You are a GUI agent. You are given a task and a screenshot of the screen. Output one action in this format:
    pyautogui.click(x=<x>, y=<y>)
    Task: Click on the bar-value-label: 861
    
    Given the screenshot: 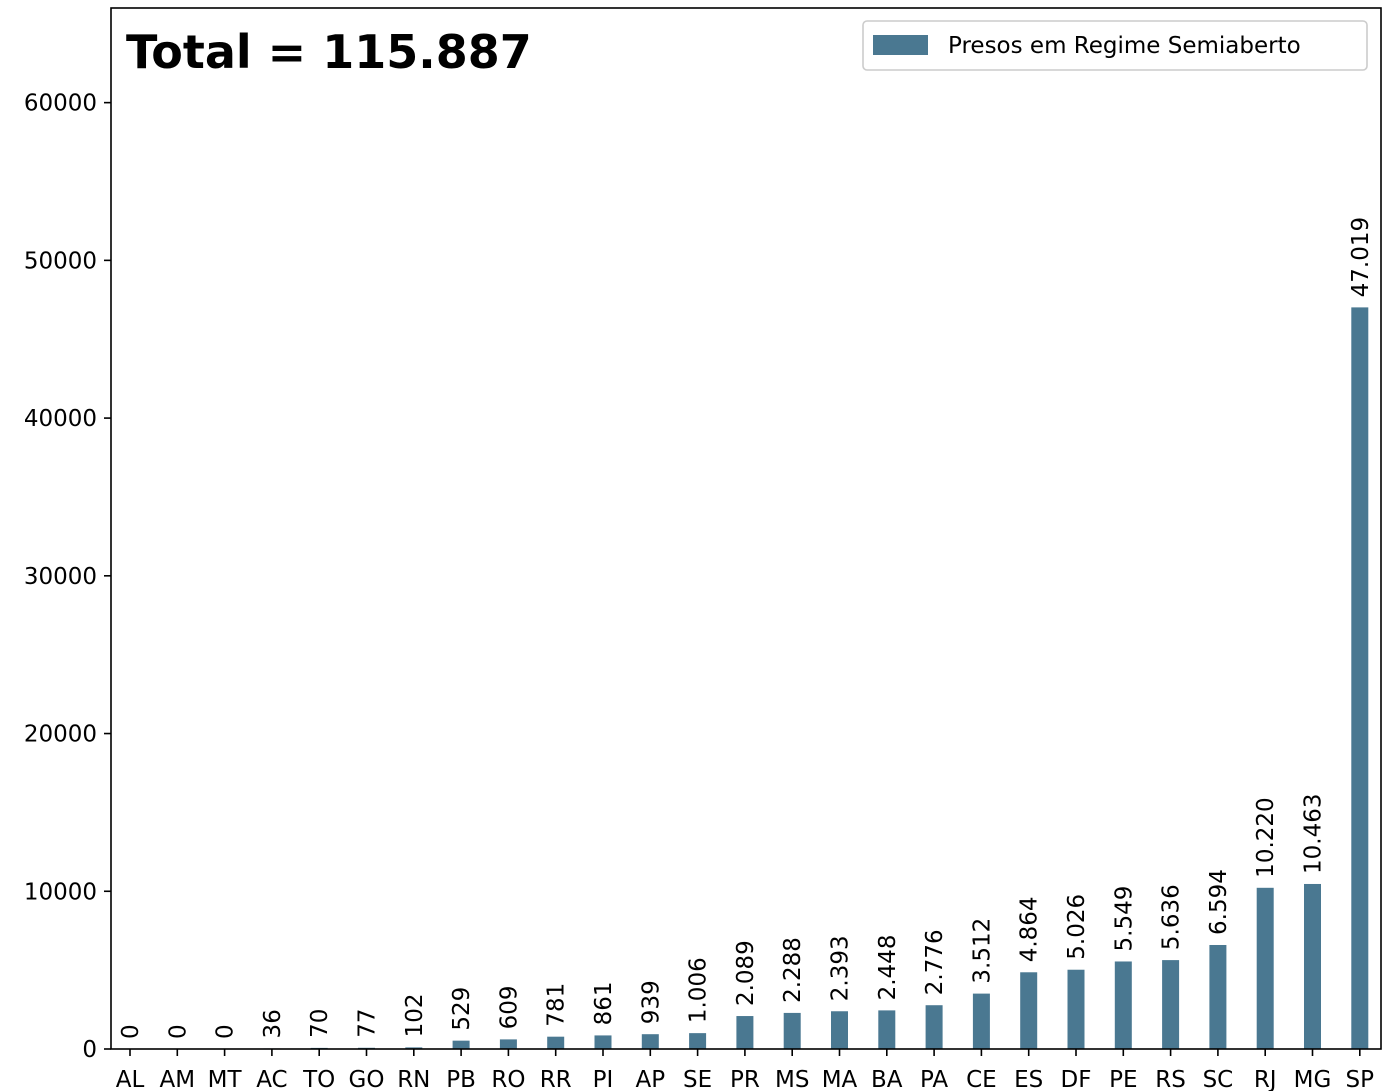 What is the action you would take?
    pyautogui.click(x=604, y=1004)
    